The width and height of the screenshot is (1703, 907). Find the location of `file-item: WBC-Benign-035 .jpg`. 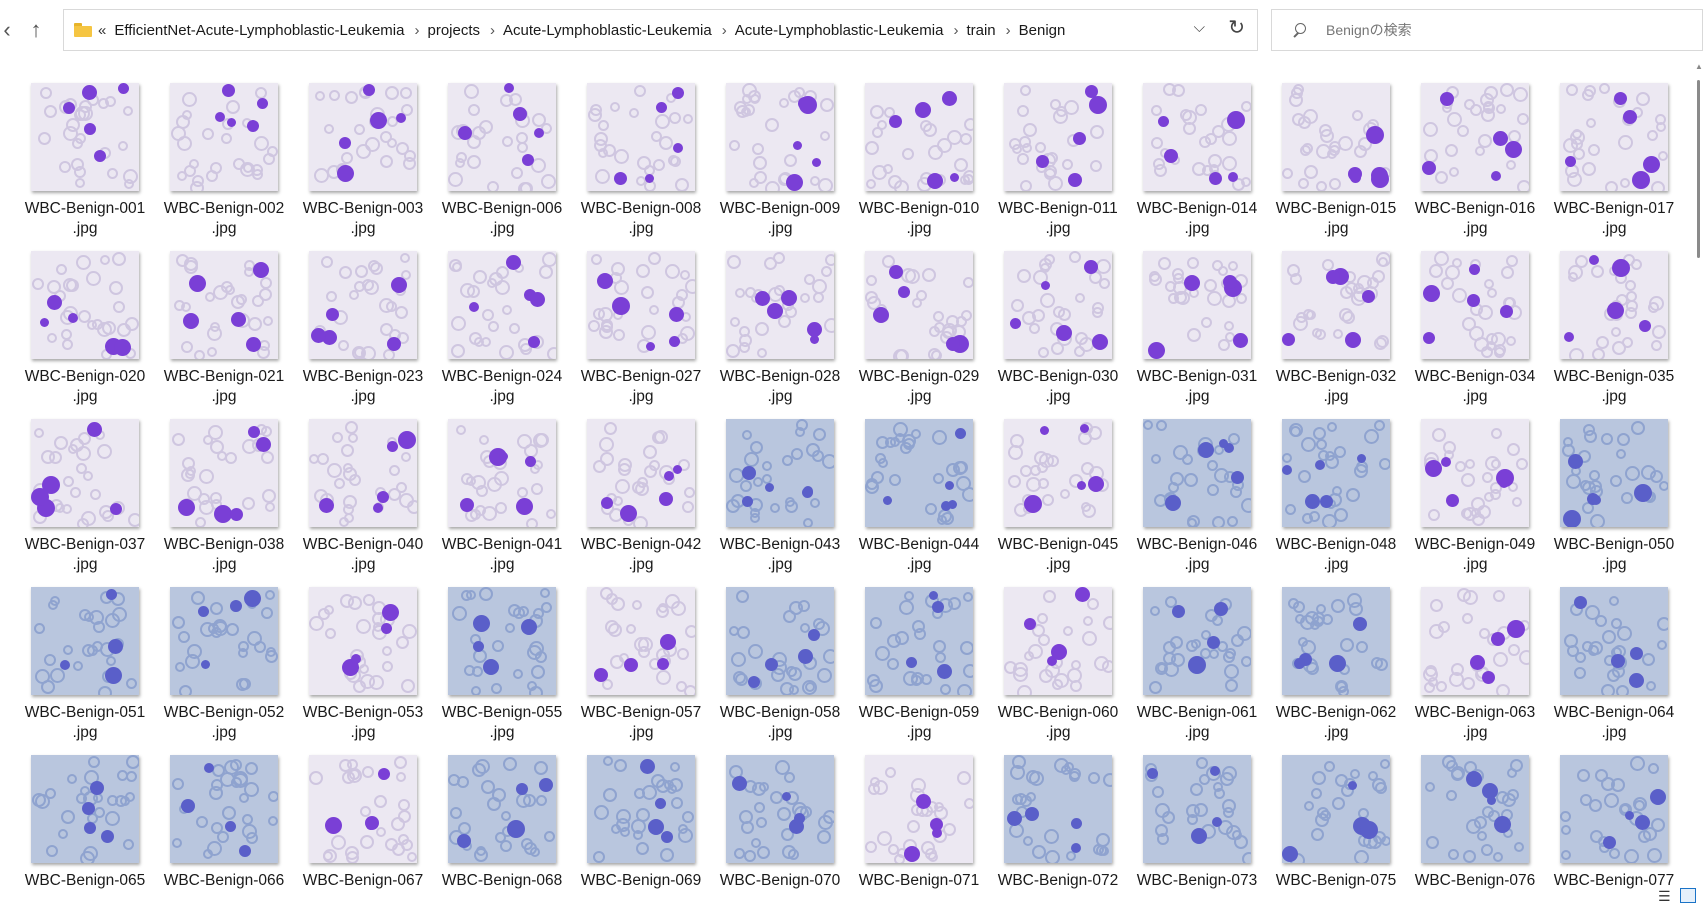

file-item: WBC-Benign-035 .jpg is located at coordinates (1622, 328).